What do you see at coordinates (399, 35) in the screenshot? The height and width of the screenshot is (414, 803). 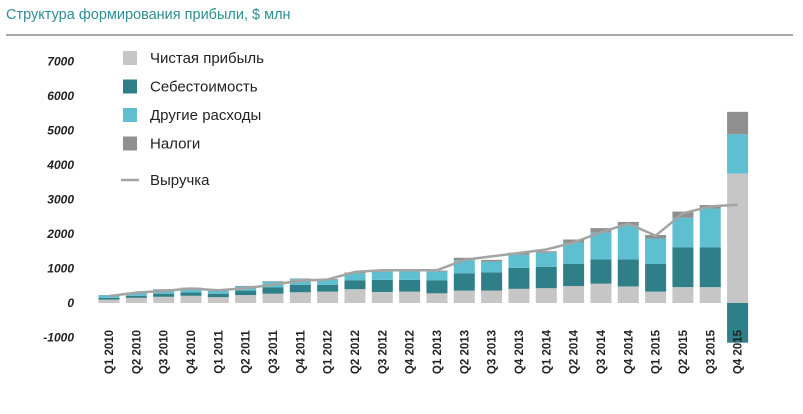 I see `title-divider` at bounding box center [399, 35].